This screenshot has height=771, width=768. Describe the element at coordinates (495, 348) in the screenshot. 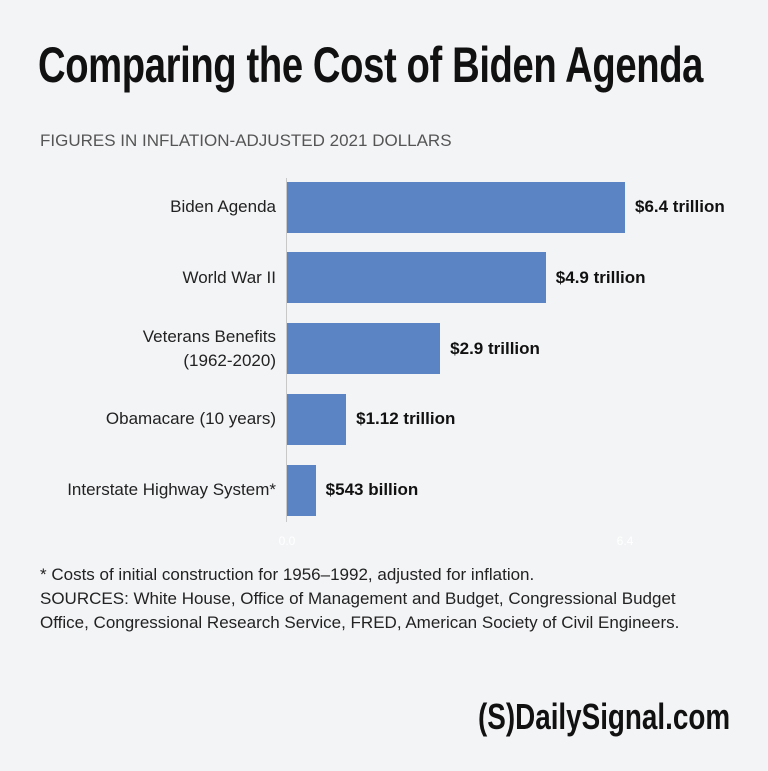

I see `value-label: $2.9 trillion` at that location.